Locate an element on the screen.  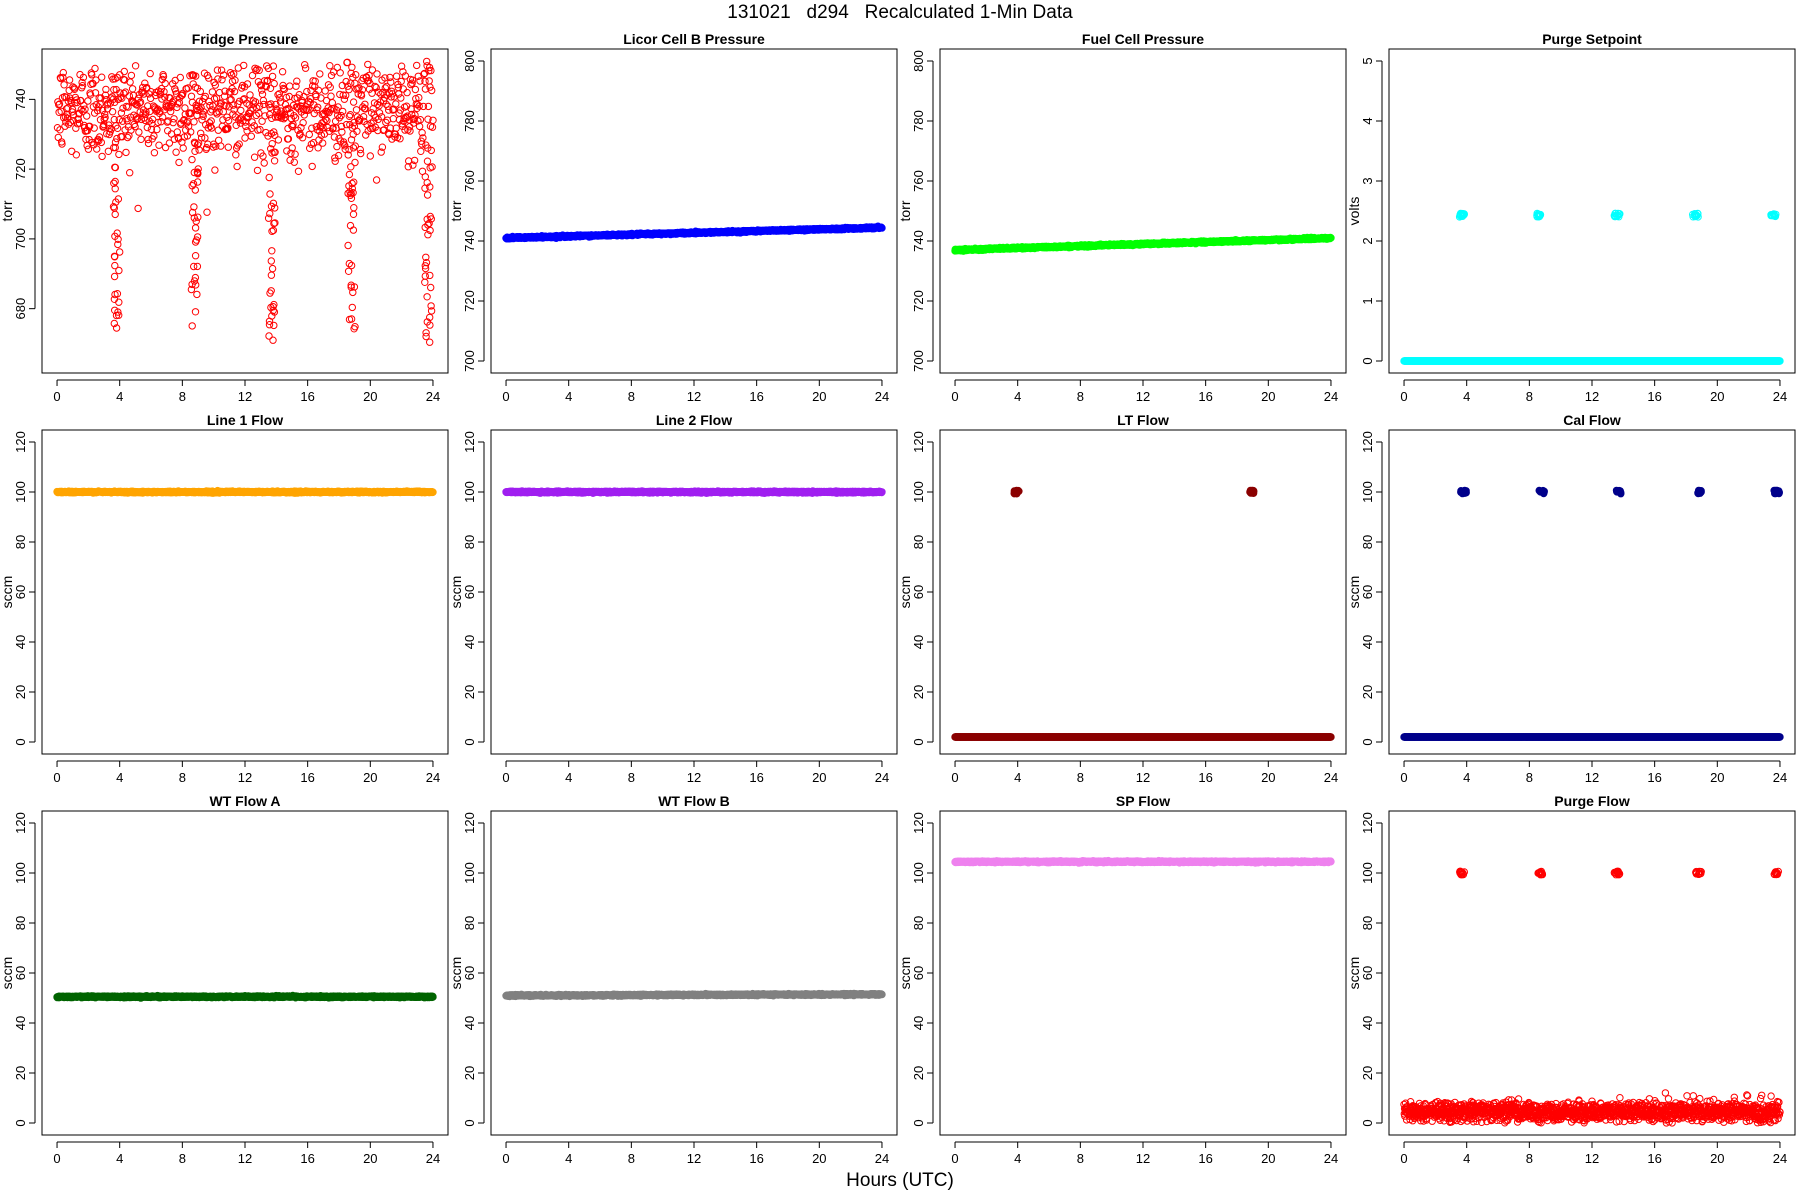
y-axis-label: torr is located at coordinates (7, 210).